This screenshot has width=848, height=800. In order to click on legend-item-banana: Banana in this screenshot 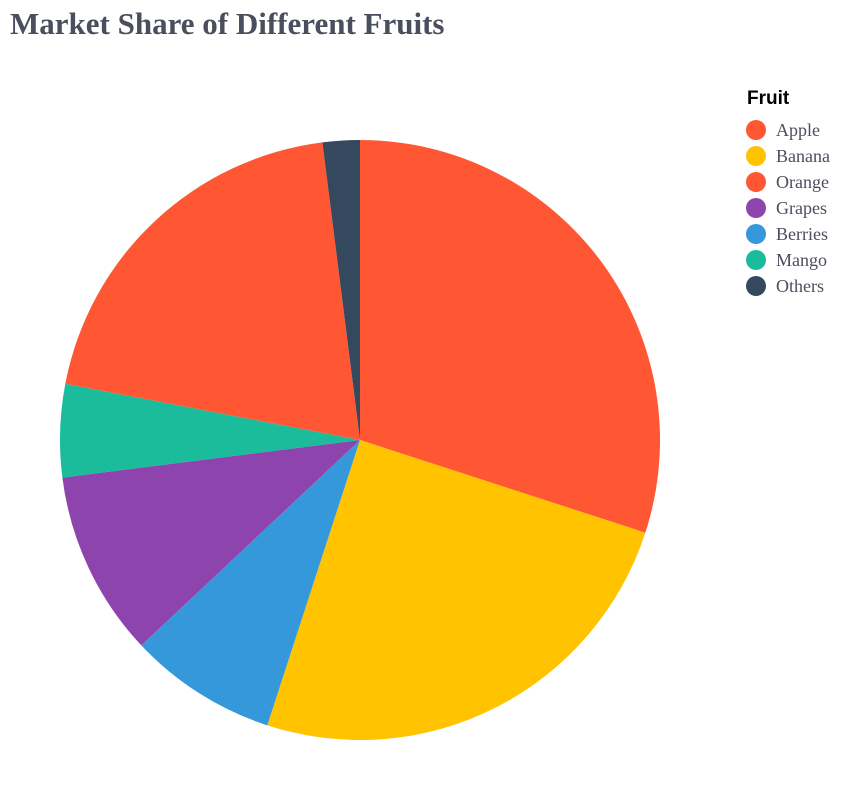, I will do `click(796, 156)`.